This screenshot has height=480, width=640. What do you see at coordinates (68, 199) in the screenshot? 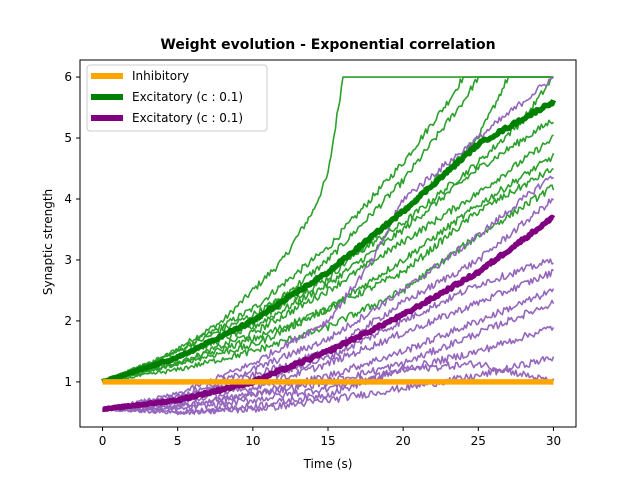
I see `y-tick-label: 4` at bounding box center [68, 199].